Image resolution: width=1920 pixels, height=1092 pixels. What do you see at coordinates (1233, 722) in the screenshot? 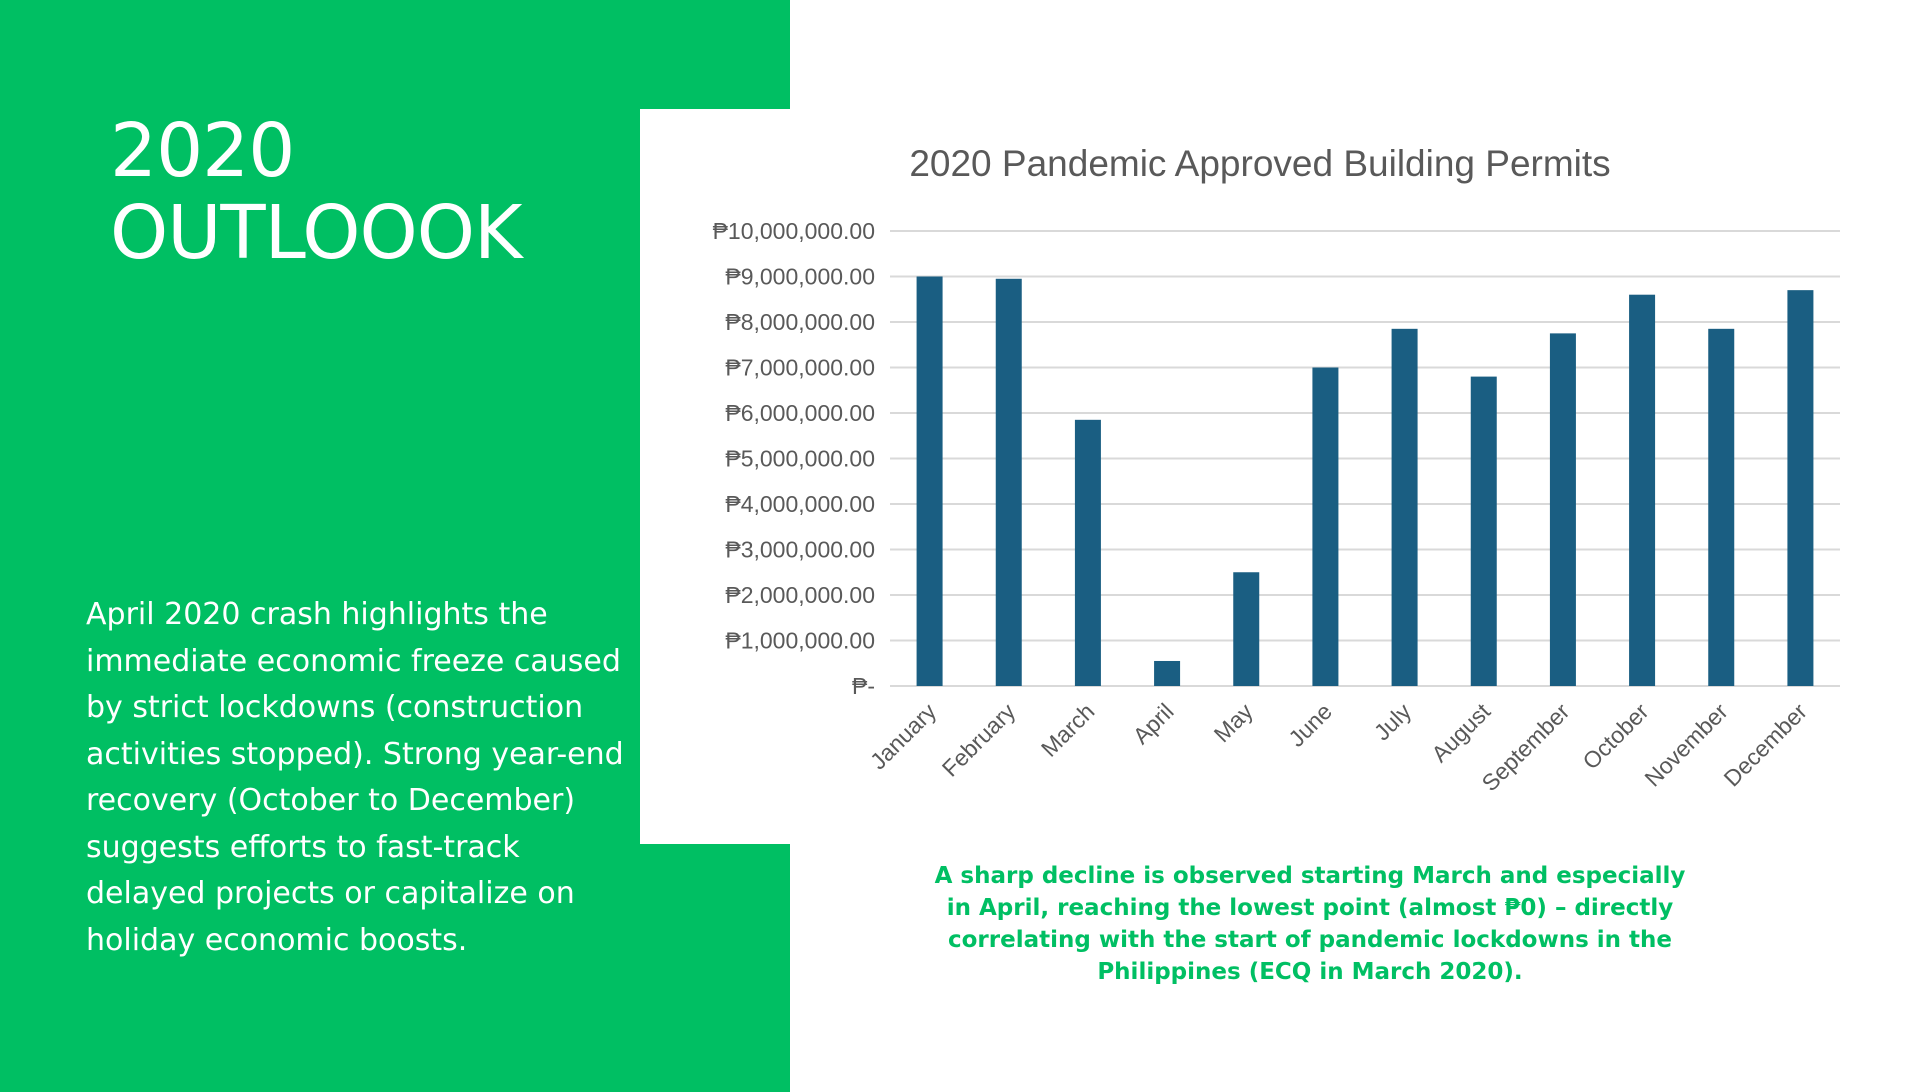
I see `x-tick-label: May` at bounding box center [1233, 722].